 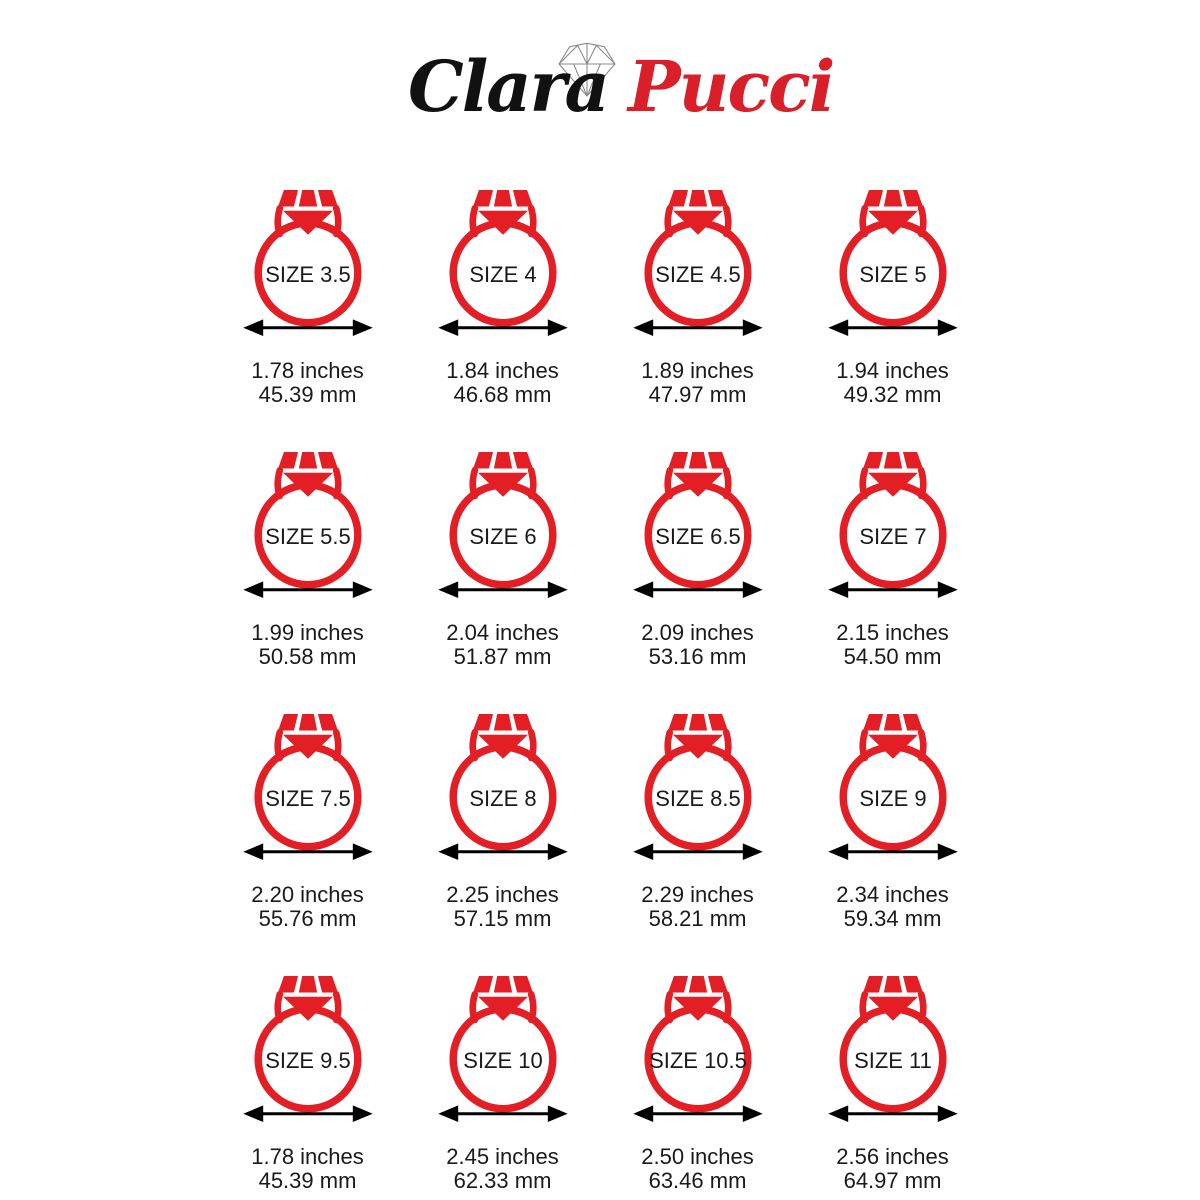 I want to click on measurement: 1.94 inches 49.32 mm, so click(x=892, y=383).